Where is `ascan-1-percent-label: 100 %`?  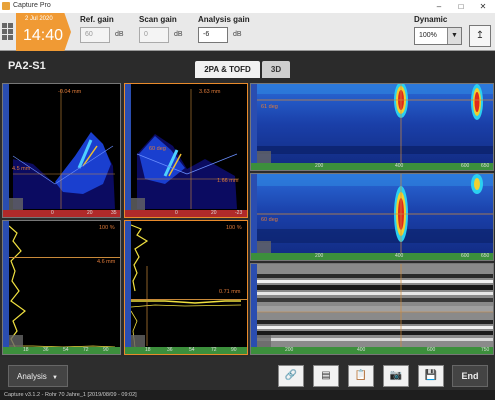
ascan-1-percent-label: 100 % is located at coordinates (107, 228).